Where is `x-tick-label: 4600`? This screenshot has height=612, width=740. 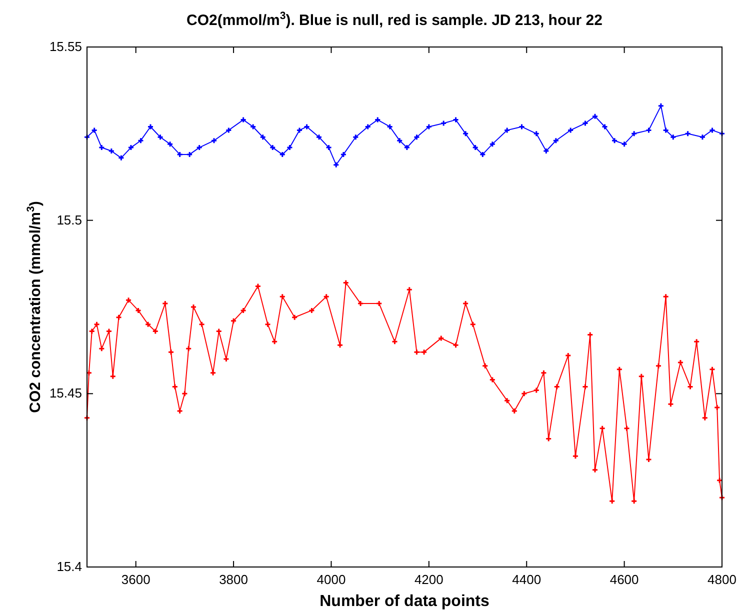
x-tick-label: 4600 is located at coordinates (624, 579).